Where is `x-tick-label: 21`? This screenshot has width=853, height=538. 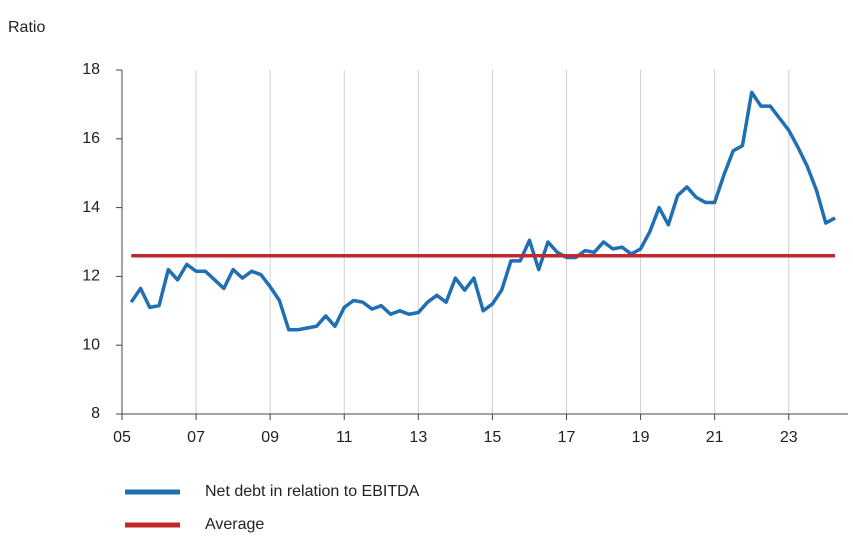
x-tick-label: 21 is located at coordinates (715, 437).